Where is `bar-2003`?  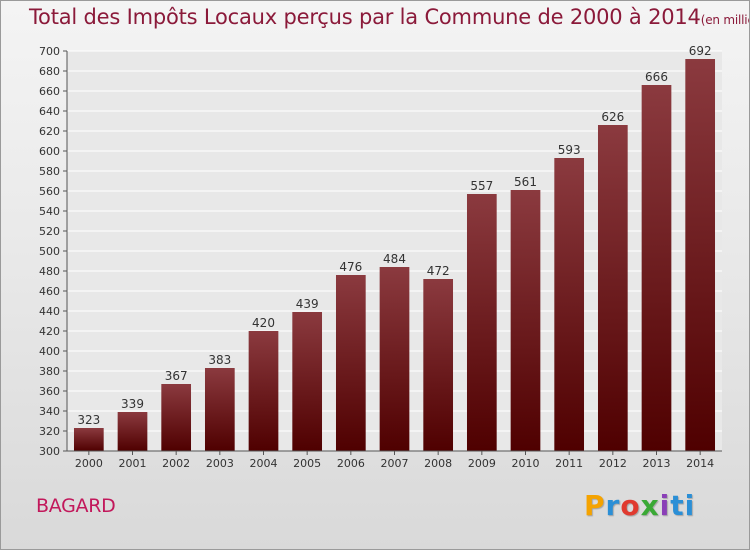 bar-2003 is located at coordinates (219, 409).